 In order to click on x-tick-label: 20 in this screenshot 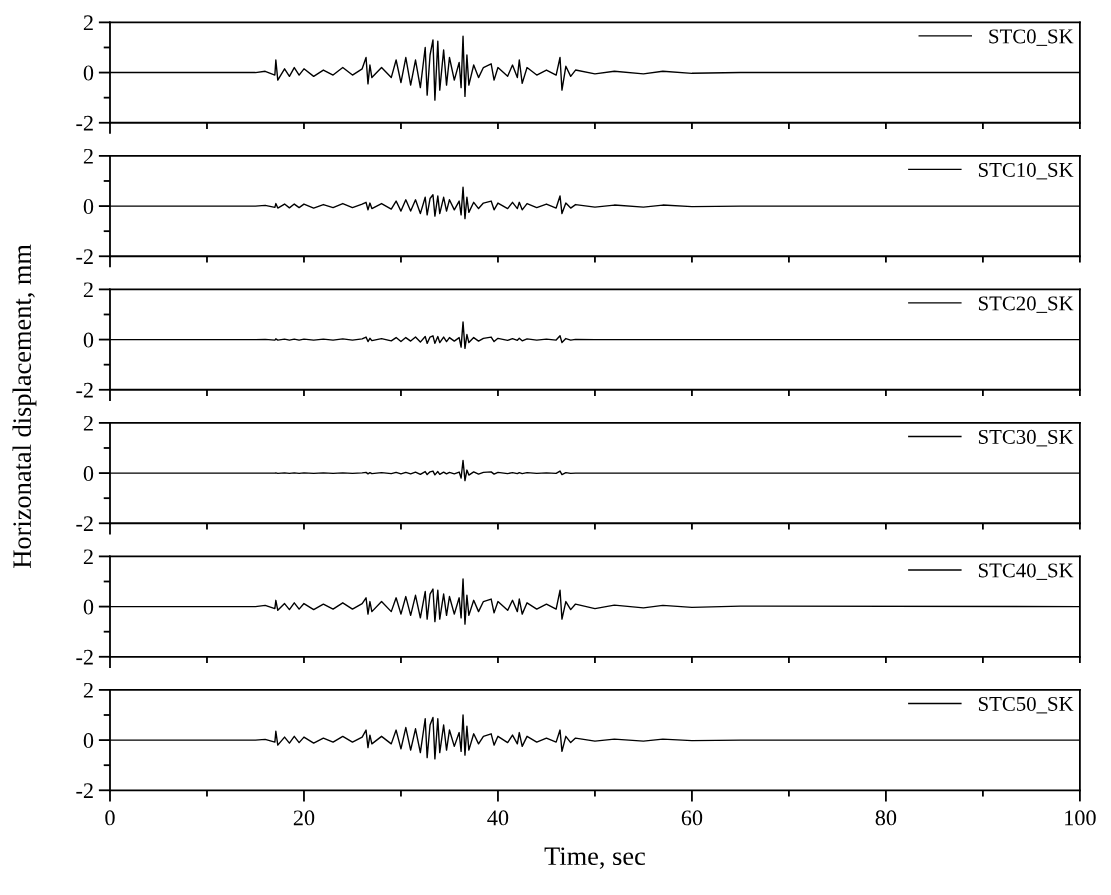, I will do `click(304, 818)`.